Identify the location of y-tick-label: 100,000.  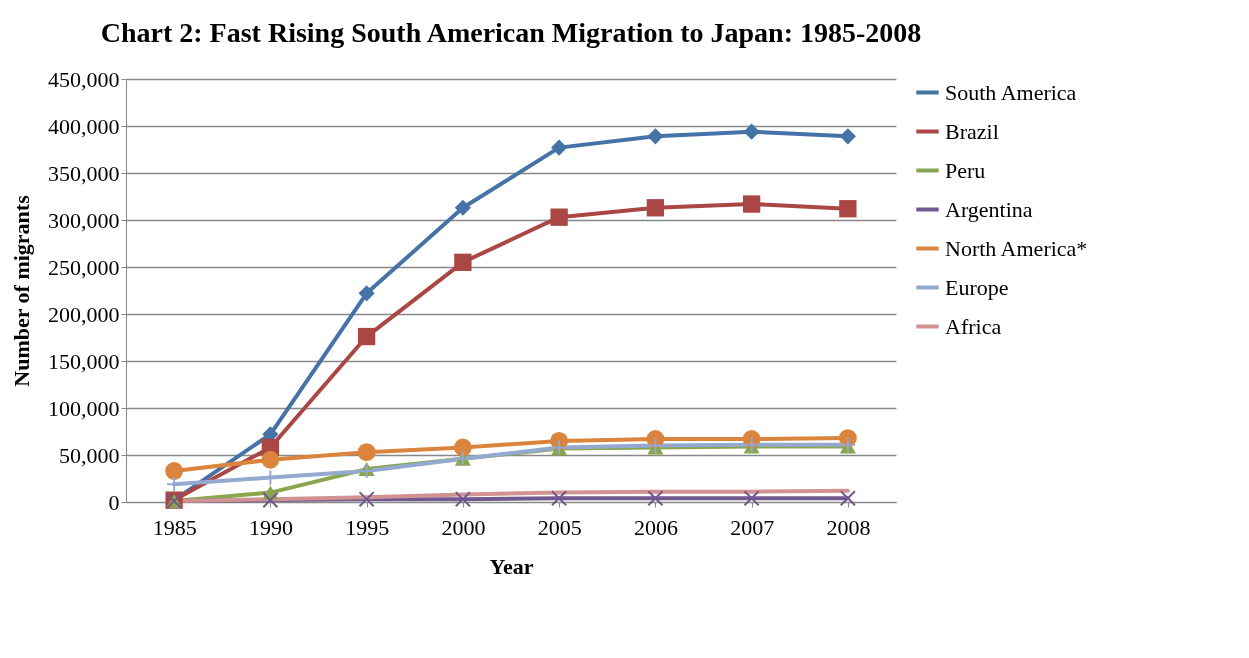
(84, 408).